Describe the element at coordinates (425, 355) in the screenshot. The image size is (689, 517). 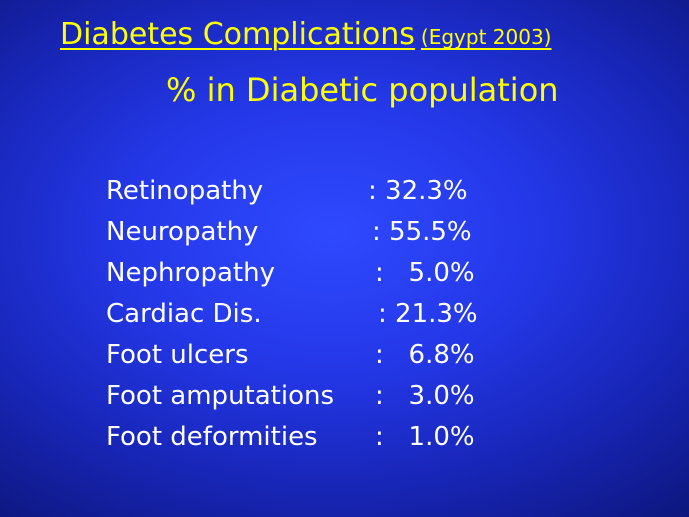
I see `complication-value: : 6.8%` at that location.